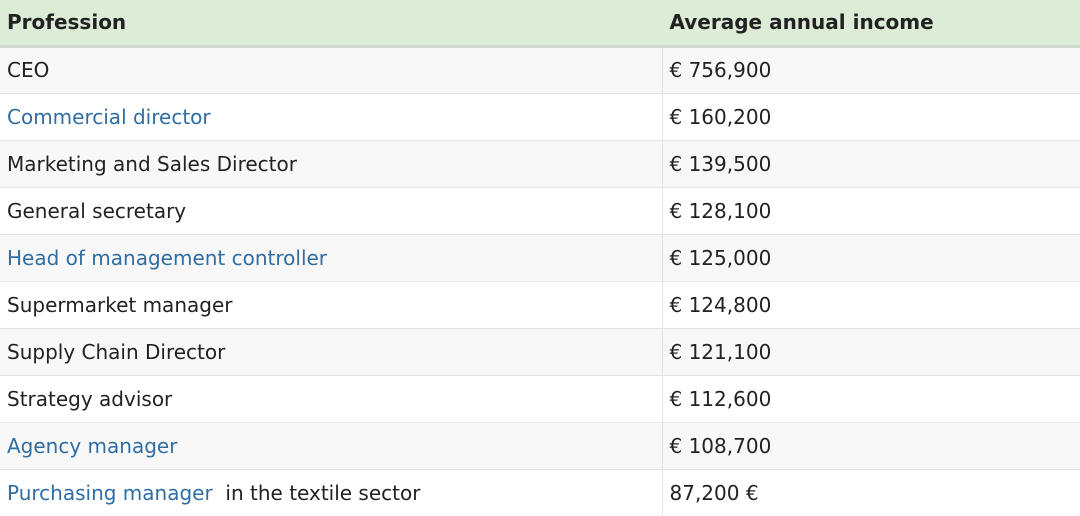  Describe the element at coordinates (870, 164) in the screenshot. I see `income-cell: € 139,500` at that location.